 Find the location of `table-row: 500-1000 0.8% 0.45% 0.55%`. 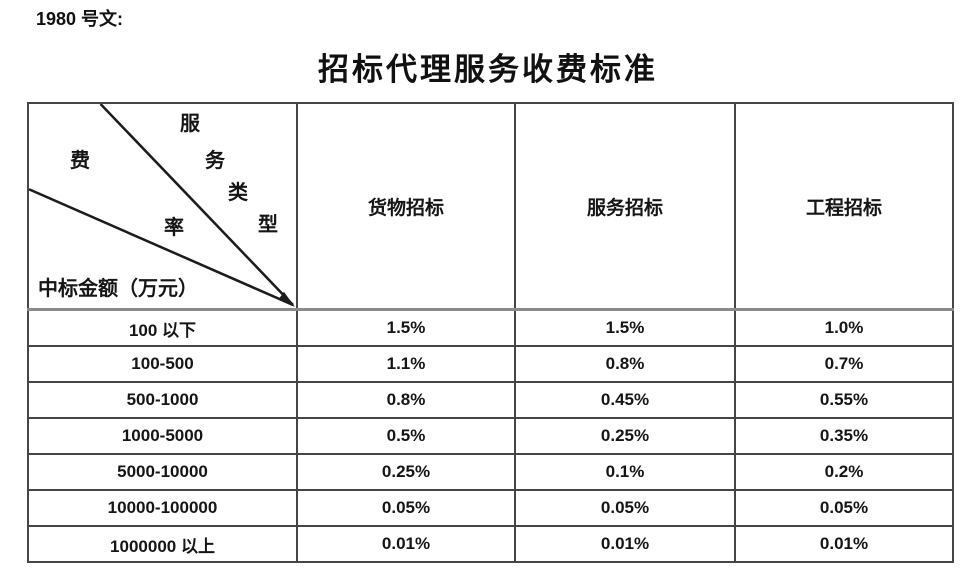

table-row: 500-1000 0.8% 0.45% 0.55% is located at coordinates (490, 400).